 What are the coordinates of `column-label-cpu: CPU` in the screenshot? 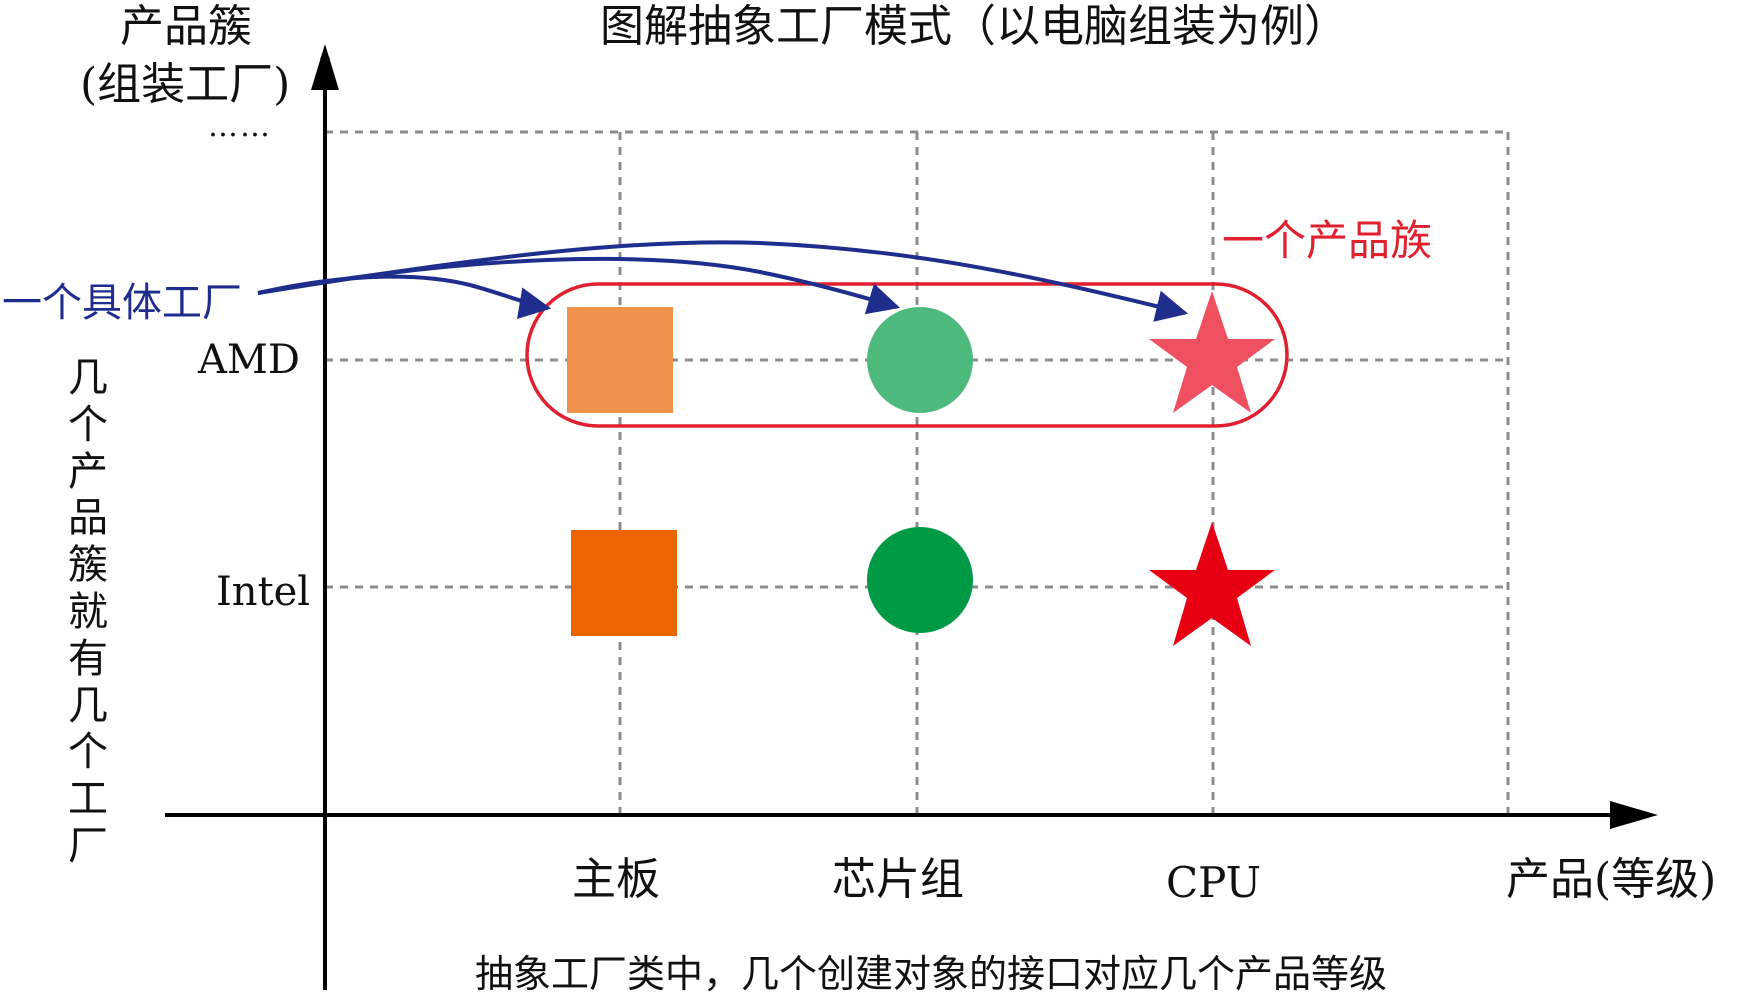 It's located at (1214, 882).